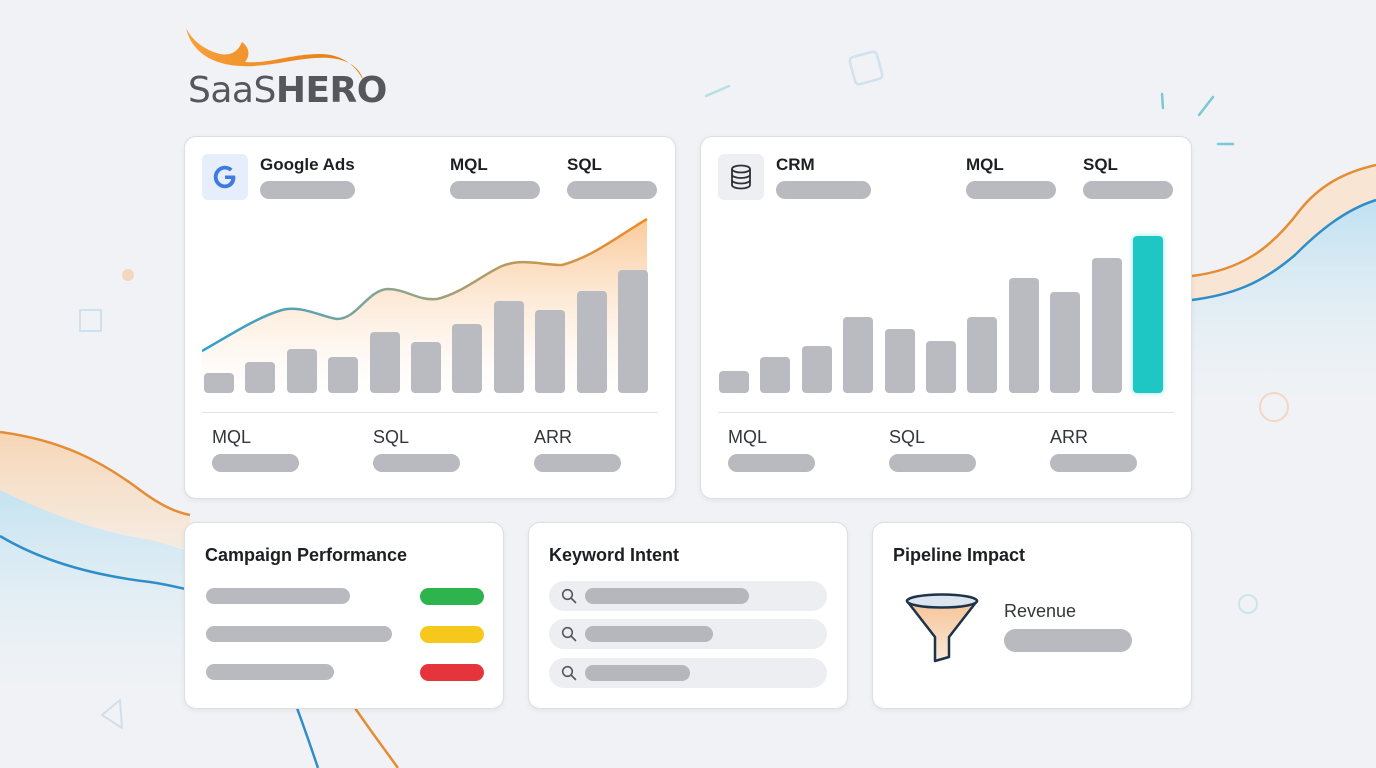 The height and width of the screenshot is (768, 1376). I want to click on funnel-icon, so click(942, 628).